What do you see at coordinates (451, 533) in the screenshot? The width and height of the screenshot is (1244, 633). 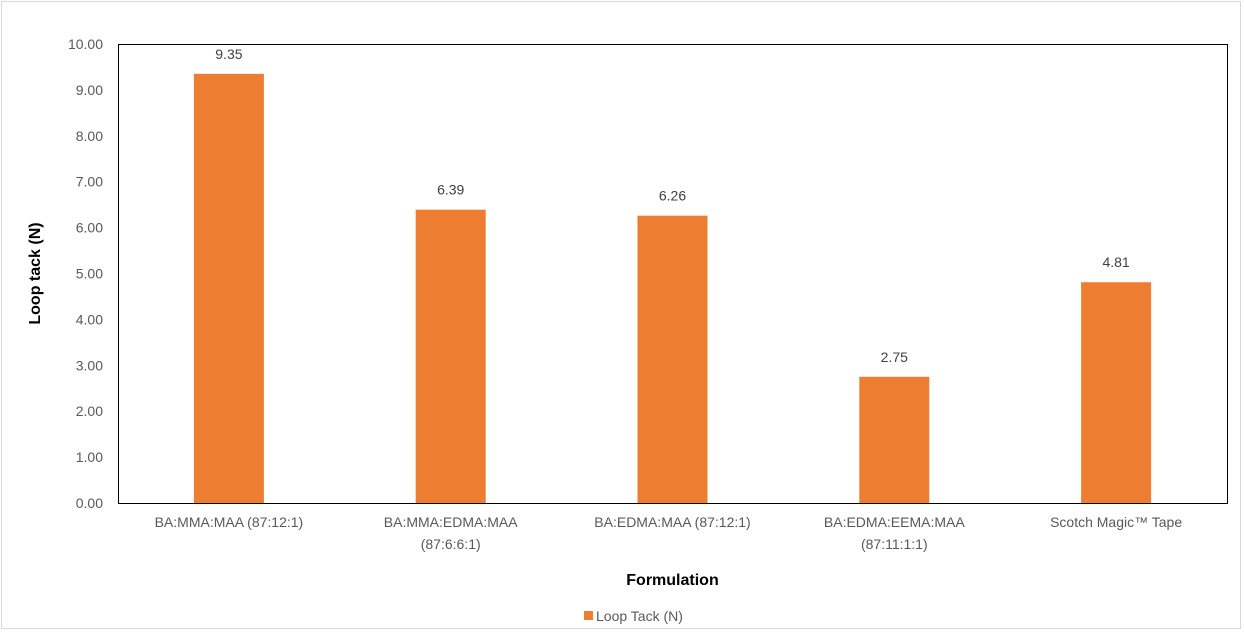 I see `x-tick-label: BA:MMA:EDMA:MAA (87:6:6:1)` at bounding box center [451, 533].